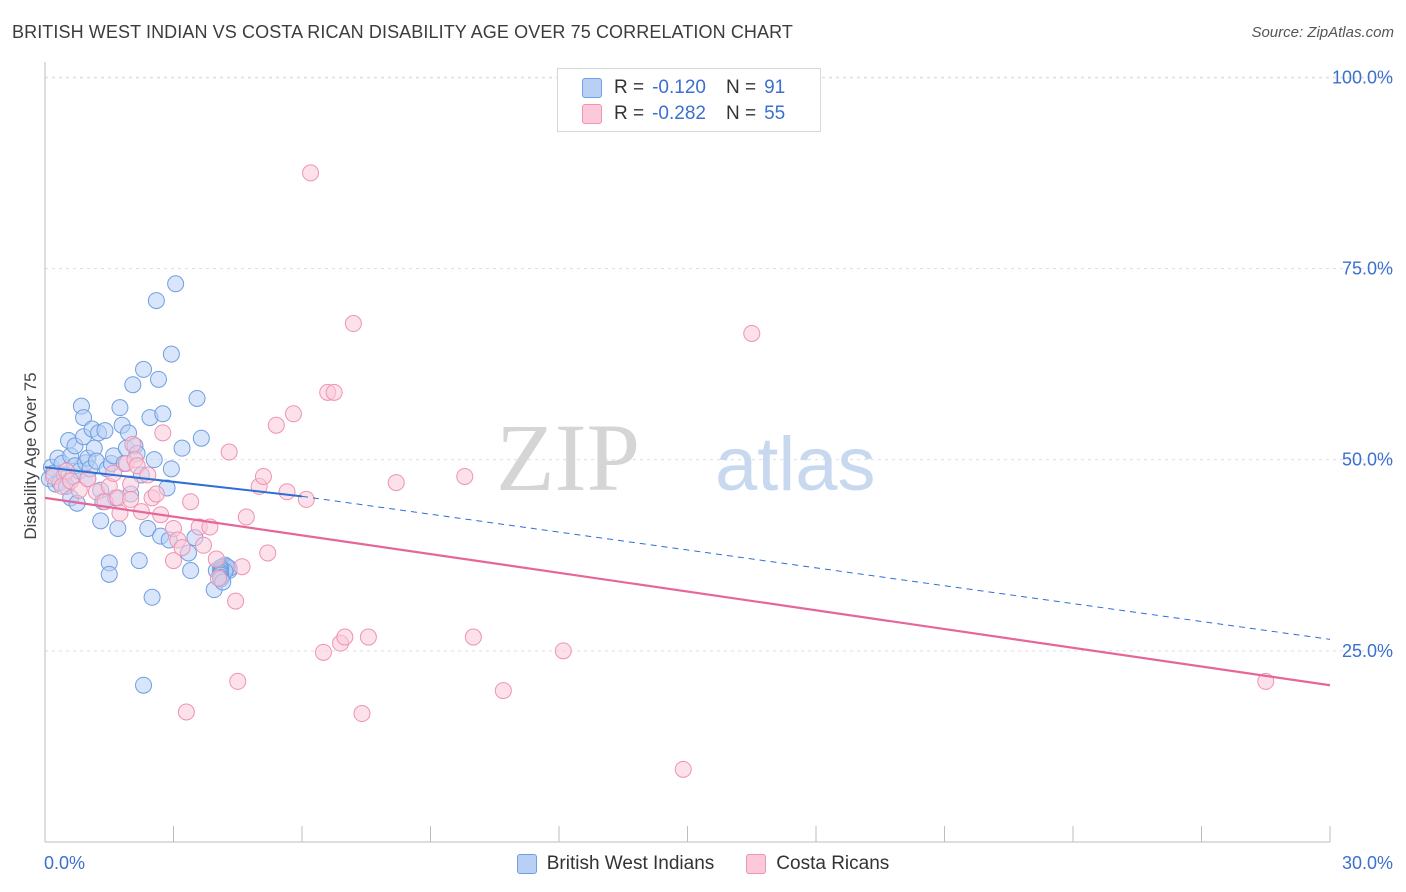 Image resolution: width=1406 pixels, height=892 pixels. What do you see at coordinates (679, 113) in the screenshot?
I see `r-value: -0.282` at bounding box center [679, 113].